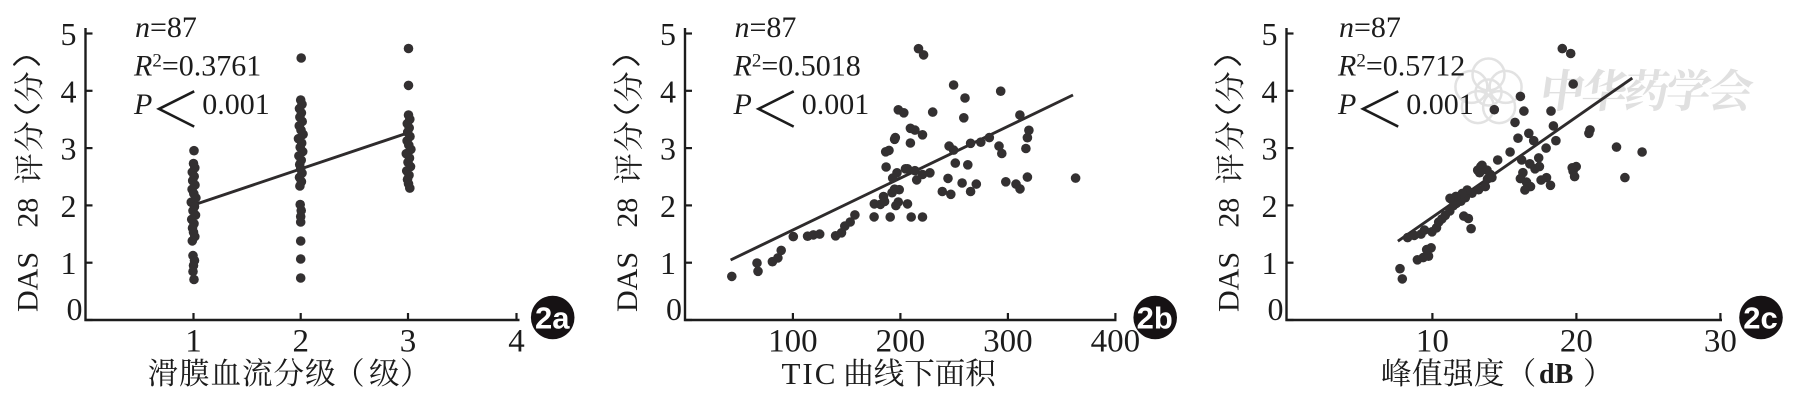 Image resolution: width=1796 pixels, height=406 pixels. What do you see at coordinates (1720, 342) in the screenshot?
I see `svg-text: 30` at bounding box center [1720, 342].